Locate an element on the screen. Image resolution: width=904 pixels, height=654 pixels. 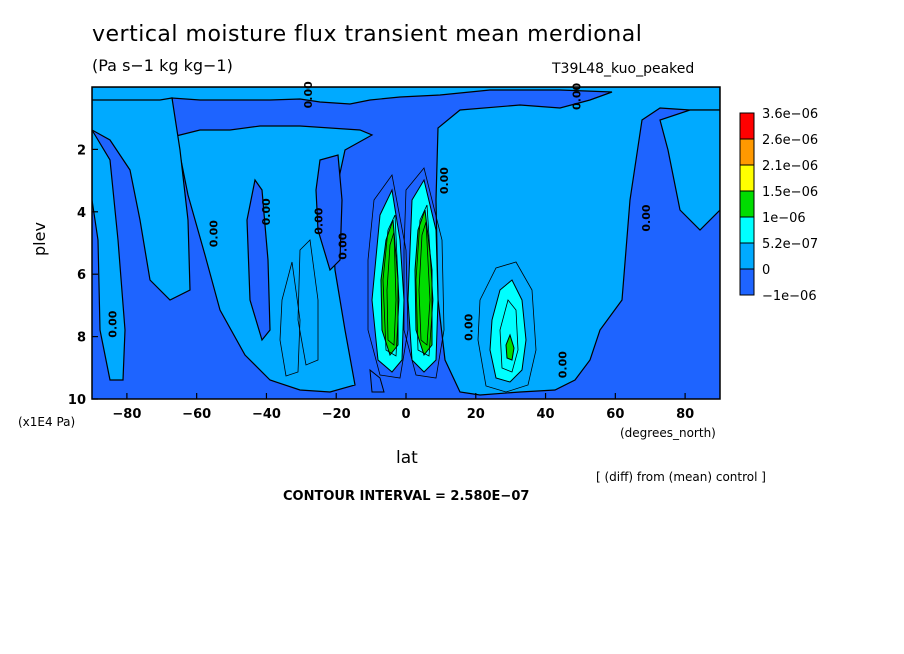
x-tick-label: 0 is located at coordinates (405, 414).